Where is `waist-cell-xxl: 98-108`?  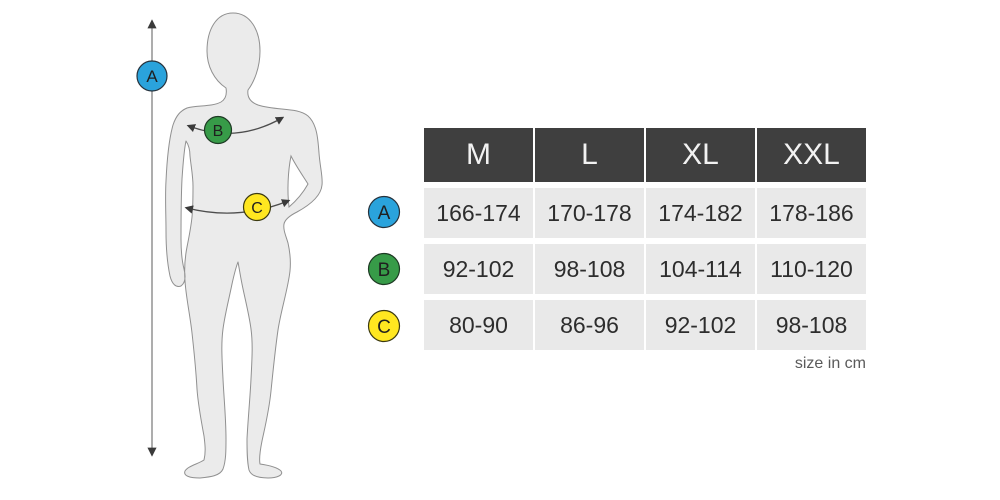 waist-cell-xxl: 98-108 is located at coordinates (811, 325).